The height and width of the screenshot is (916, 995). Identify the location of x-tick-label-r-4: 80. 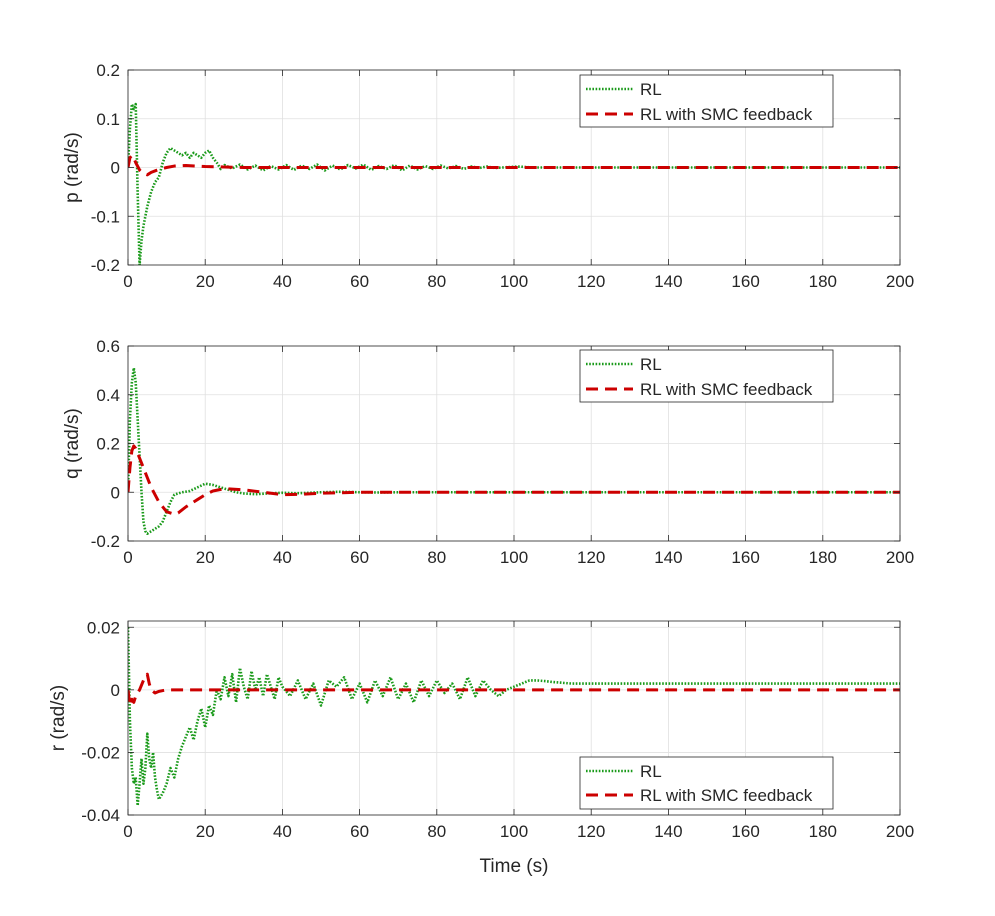
(436, 831).